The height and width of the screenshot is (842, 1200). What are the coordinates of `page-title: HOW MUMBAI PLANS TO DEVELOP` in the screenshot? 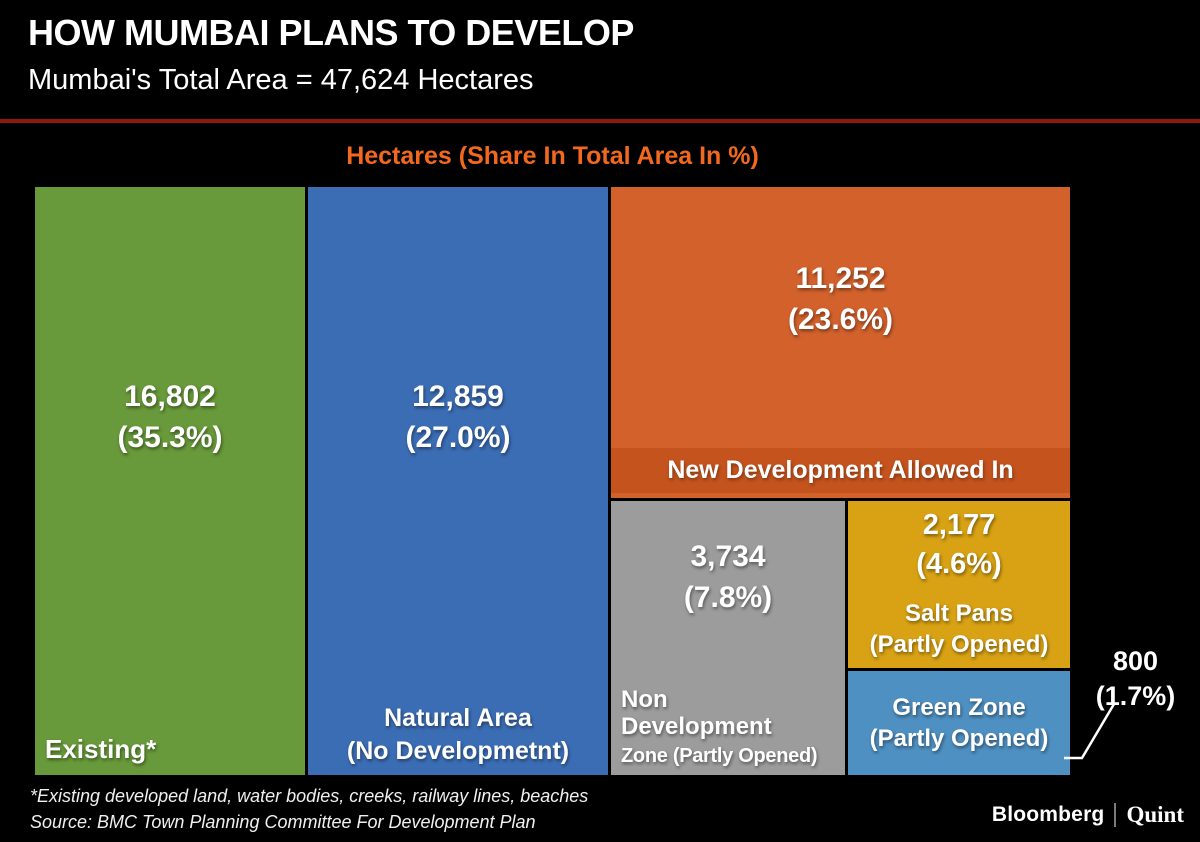 It's located at (331, 32).